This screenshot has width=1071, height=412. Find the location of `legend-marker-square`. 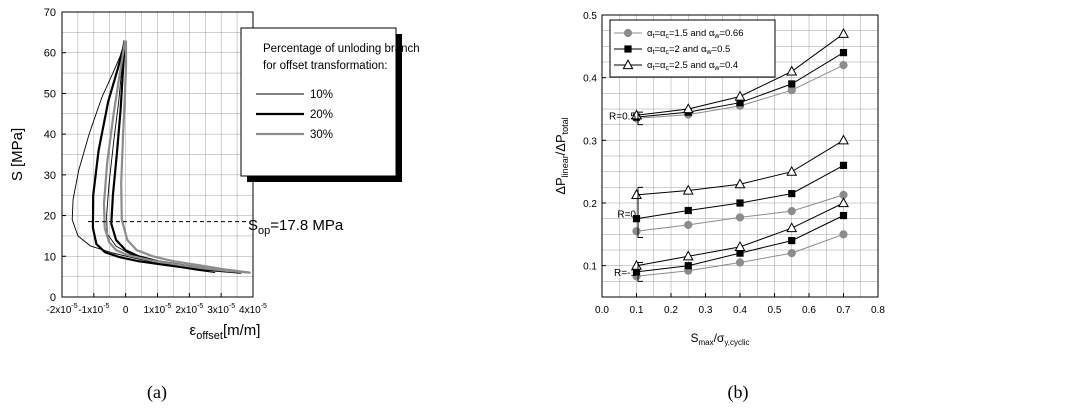

legend-marker-square is located at coordinates (628, 49).